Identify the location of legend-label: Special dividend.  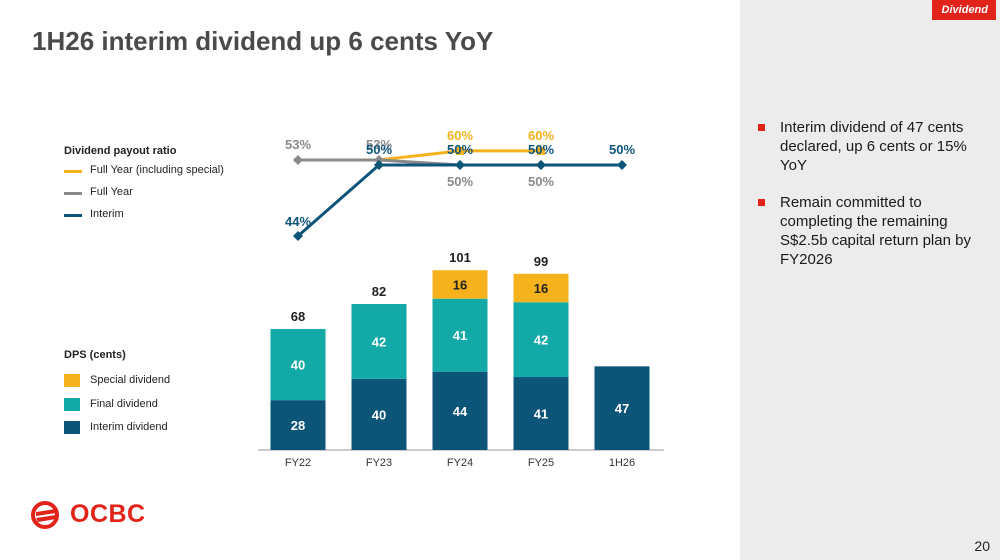
(130, 380).